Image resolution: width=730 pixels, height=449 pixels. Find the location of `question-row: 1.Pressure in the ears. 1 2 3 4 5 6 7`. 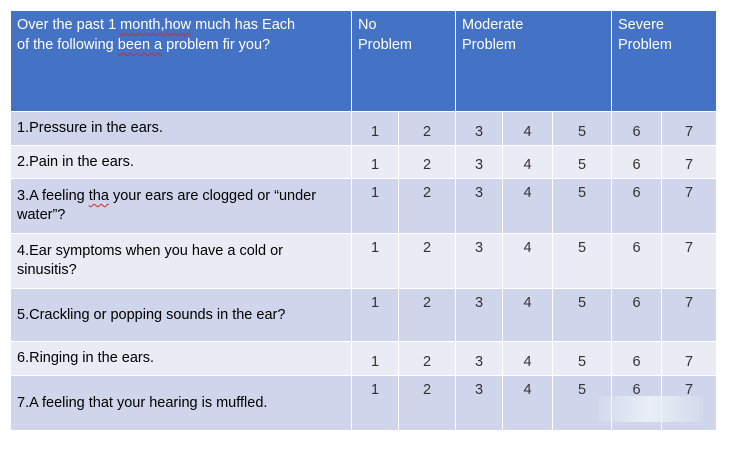

question-row: 1.Pressure in the ears. 1 2 3 4 5 6 7 is located at coordinates (364, 128).